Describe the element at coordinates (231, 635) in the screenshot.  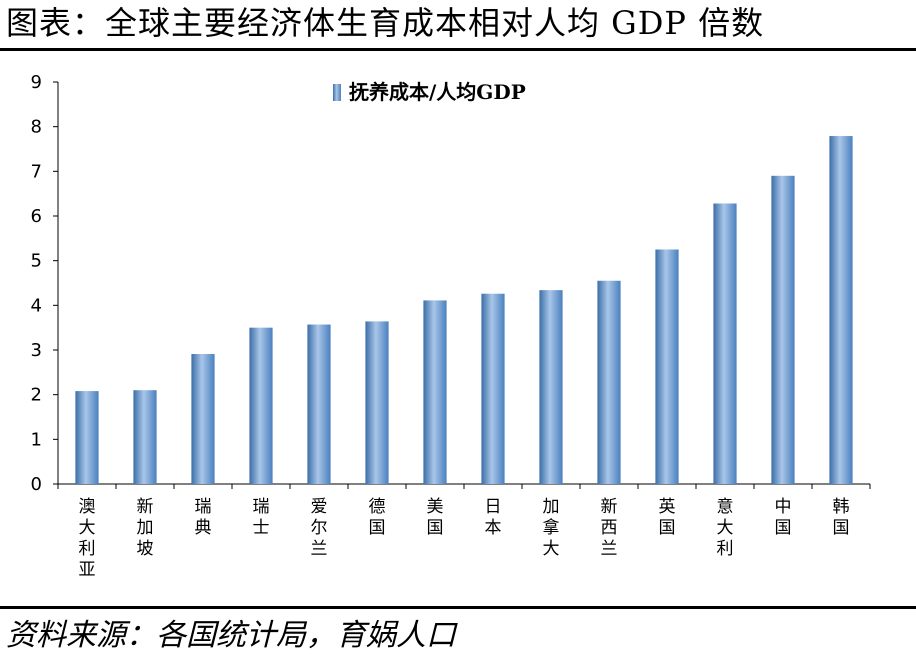
I see `source-note: 资料来源：各国统计局，育娲人口` at that location.